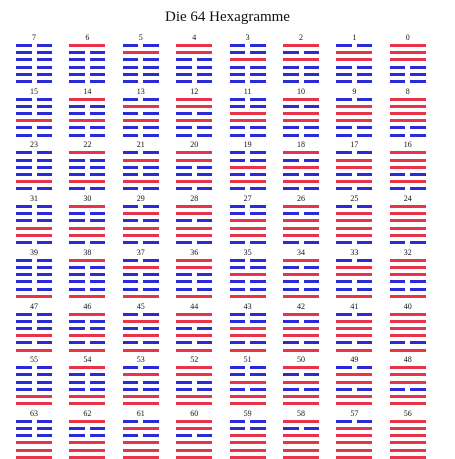  Describe the element at coordinates (87, 37) in the screenshot. I see `hexagram-number: 6` at that location.